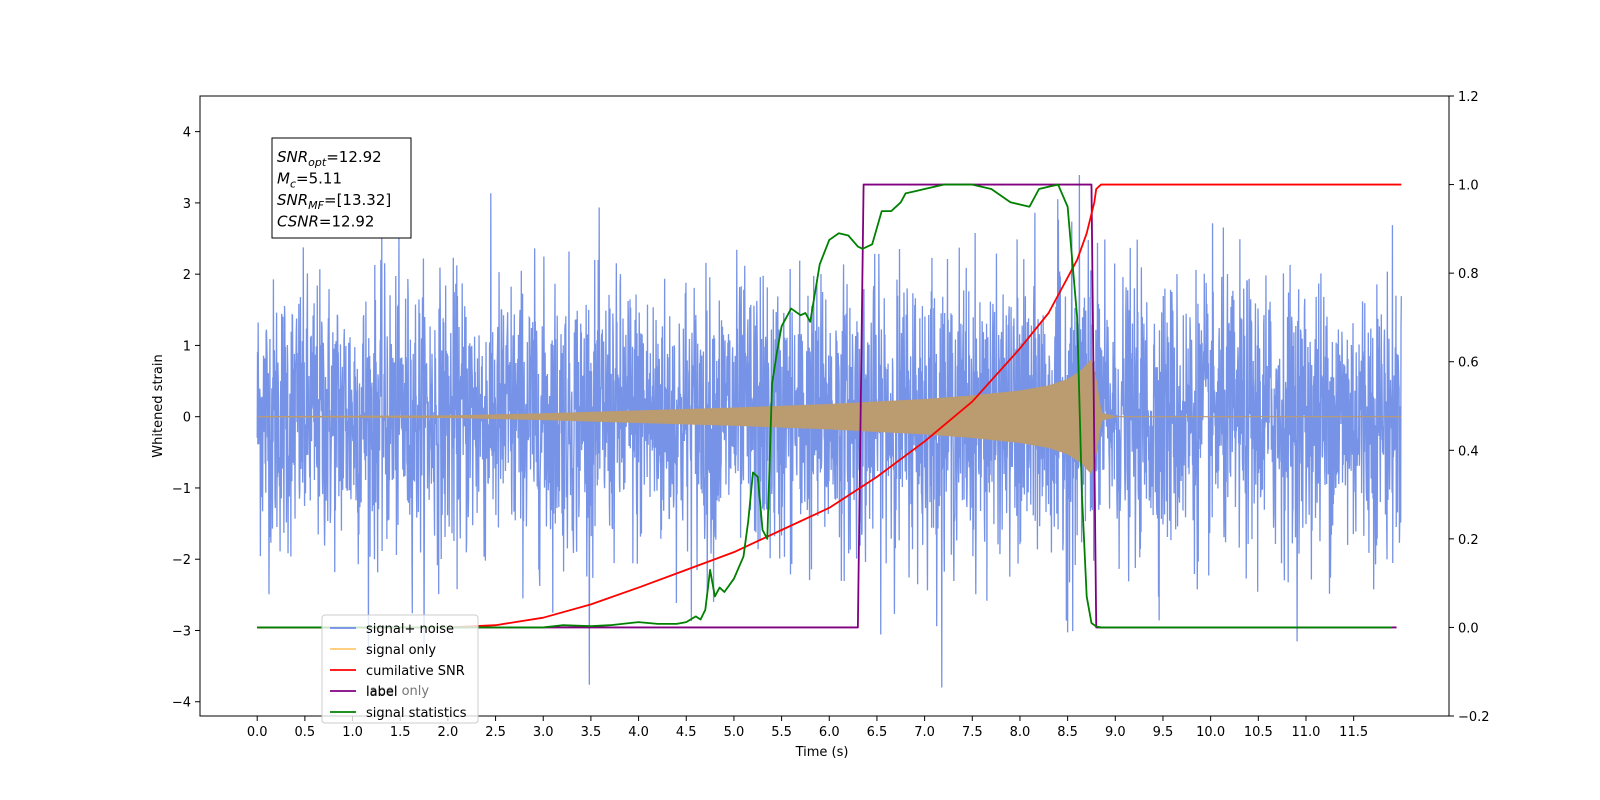 This screenshot has height=800, width=1600. Describe the element at coordinates (829, 732) in the screenshot. I see `x-tick-label: 6.0` at that location.